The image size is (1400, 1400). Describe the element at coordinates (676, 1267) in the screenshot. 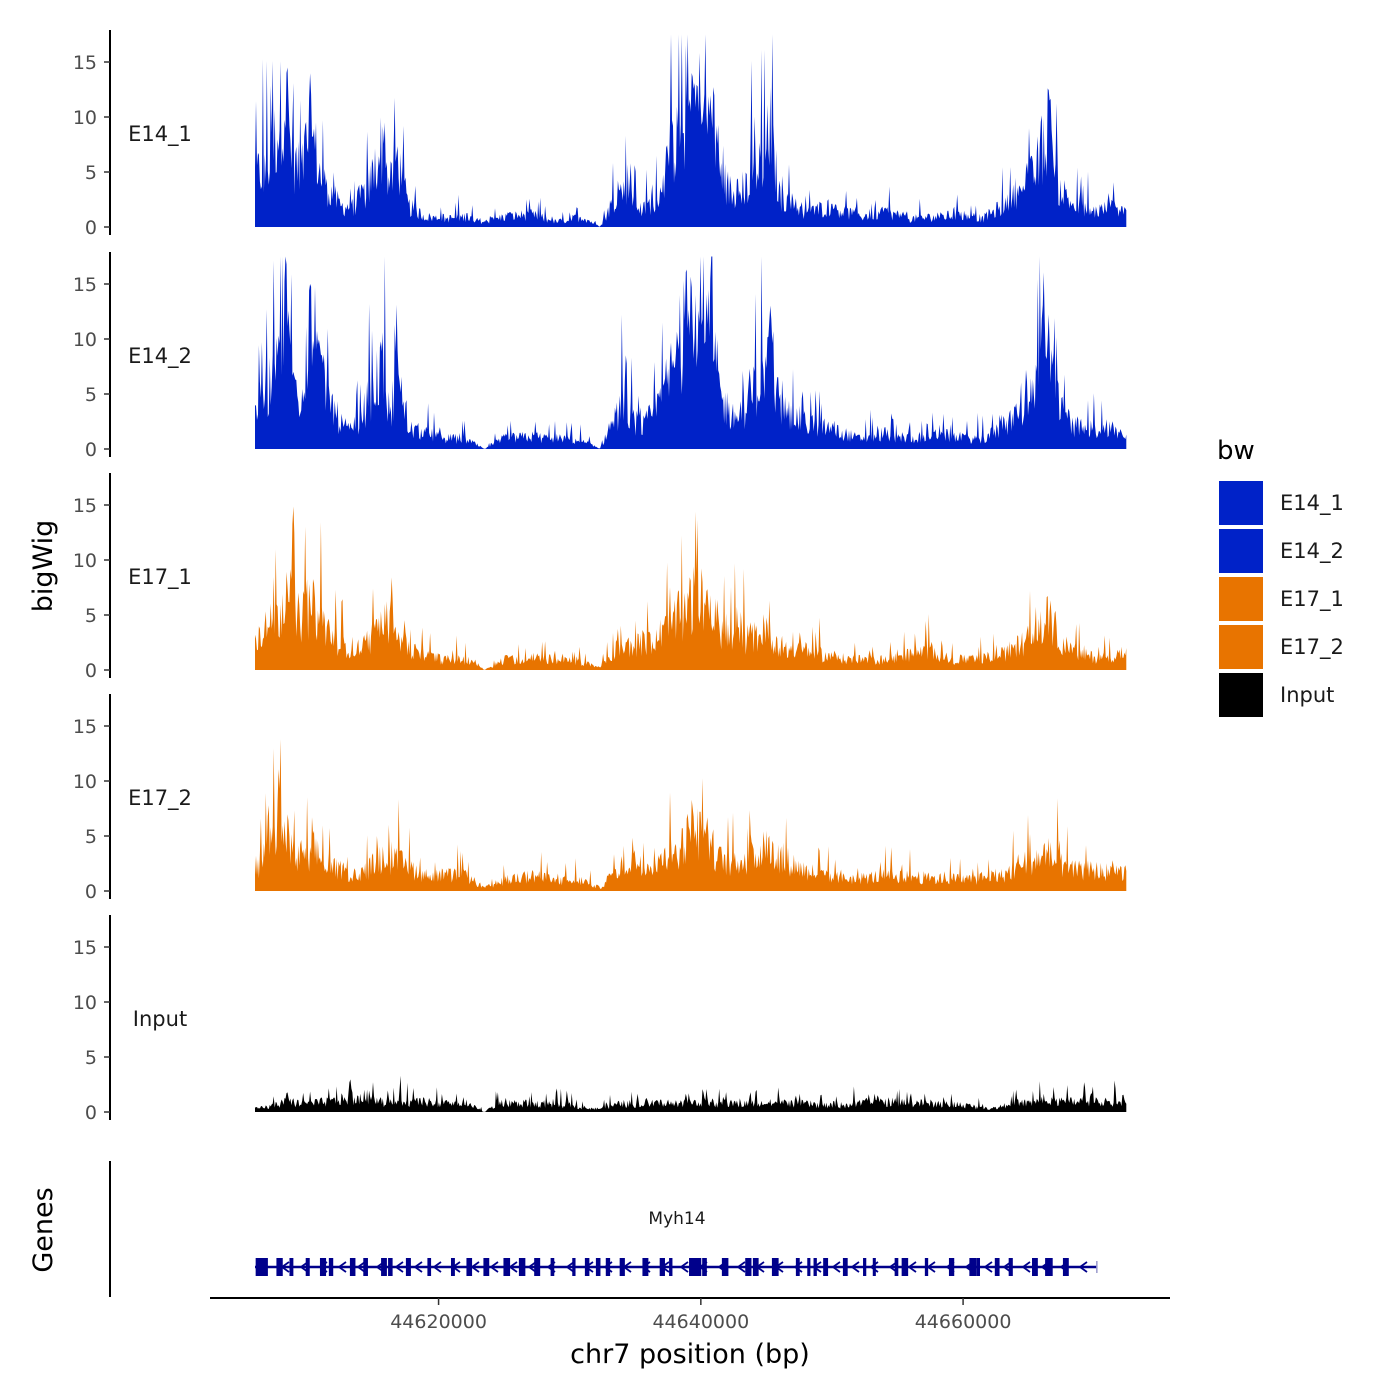

I see `gene-model` at that location.